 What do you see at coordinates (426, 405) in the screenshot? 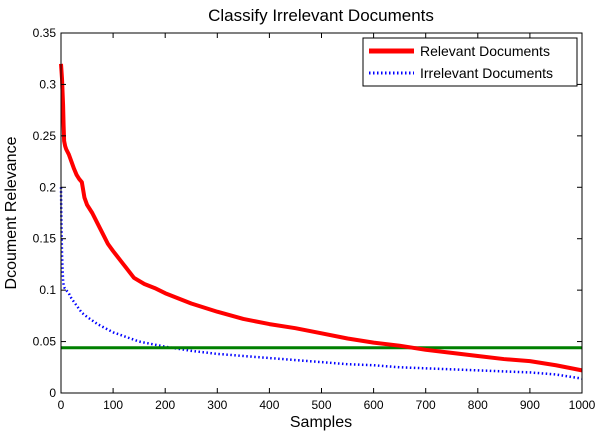
I see `x-tick-label: 700` at bounding box center [426, 405].